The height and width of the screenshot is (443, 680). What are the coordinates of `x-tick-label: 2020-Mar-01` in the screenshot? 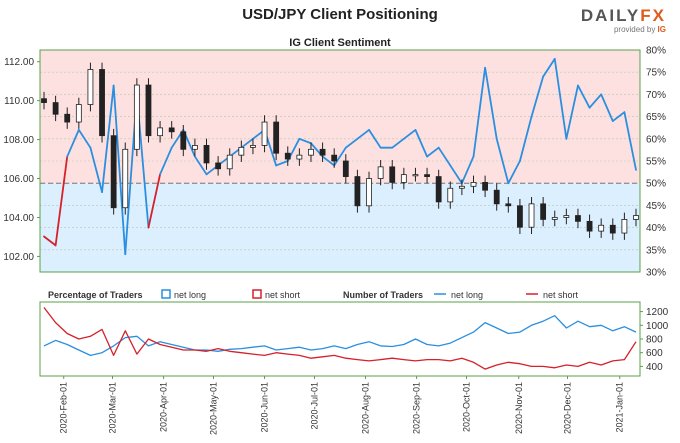 It's located at (112, 408).